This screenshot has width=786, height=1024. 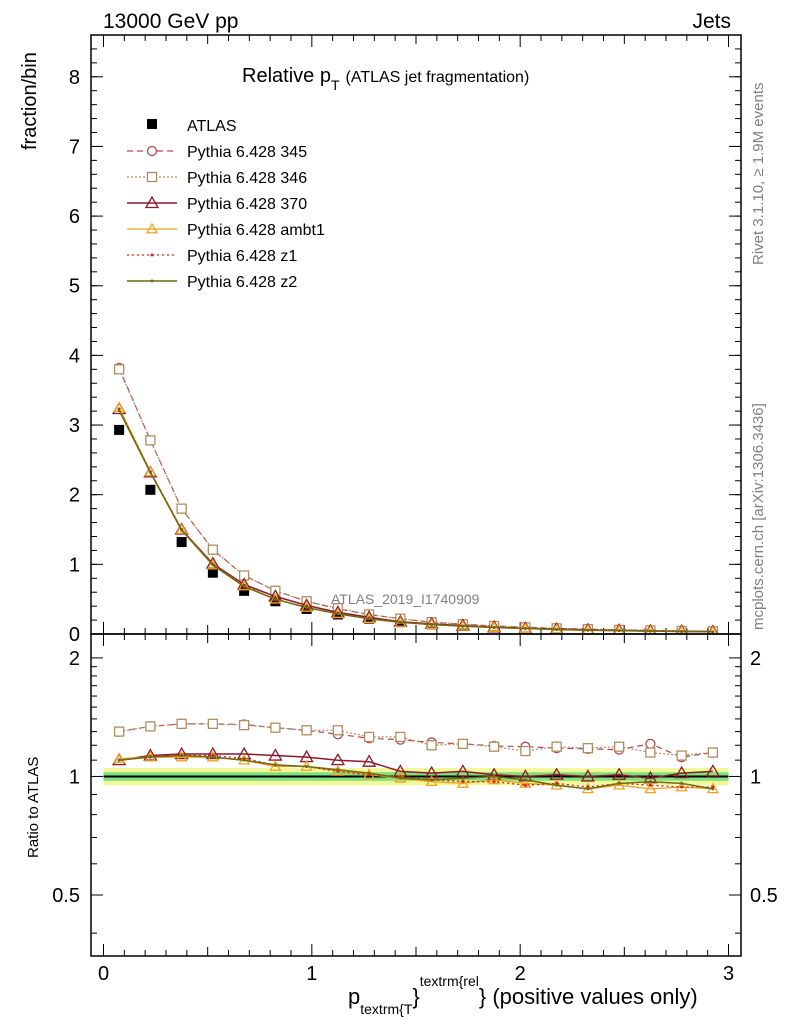 What do you see at coordinates (242, 282) in the screenshot?
I see `legend-label: Pythia 6.428 z2` at bounding box center [242, 282].